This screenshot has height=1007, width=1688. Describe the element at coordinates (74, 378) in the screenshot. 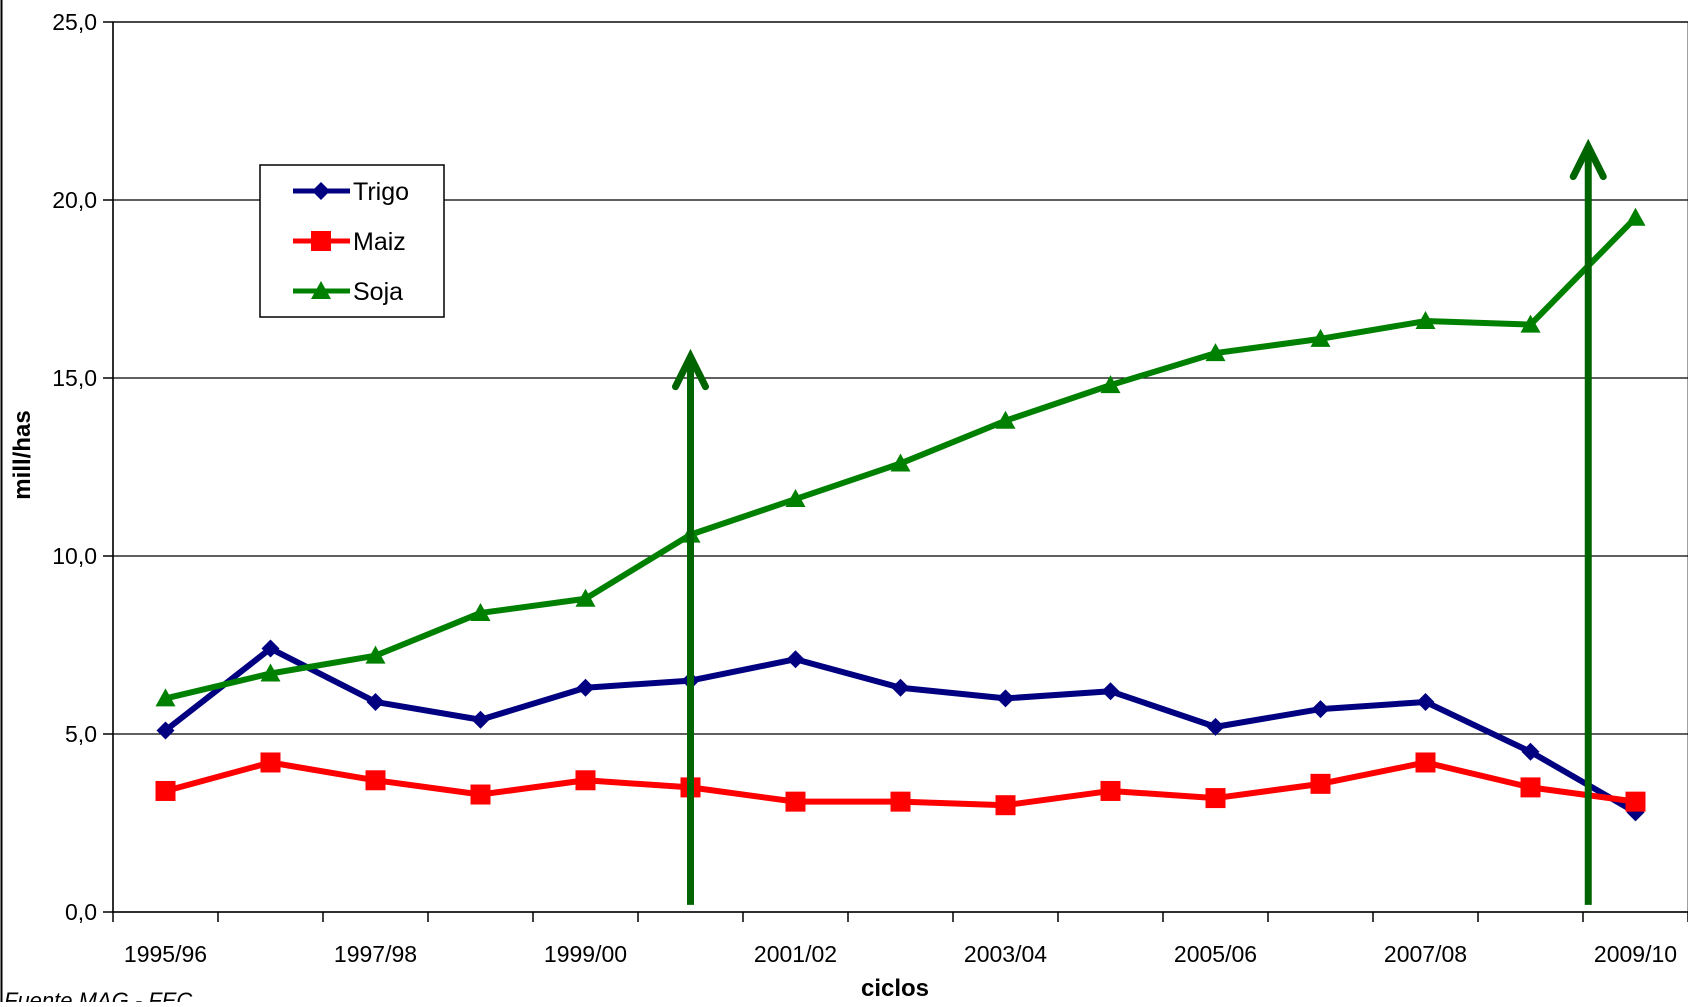

I see `y-tick-label-3: 15,0` at that location.